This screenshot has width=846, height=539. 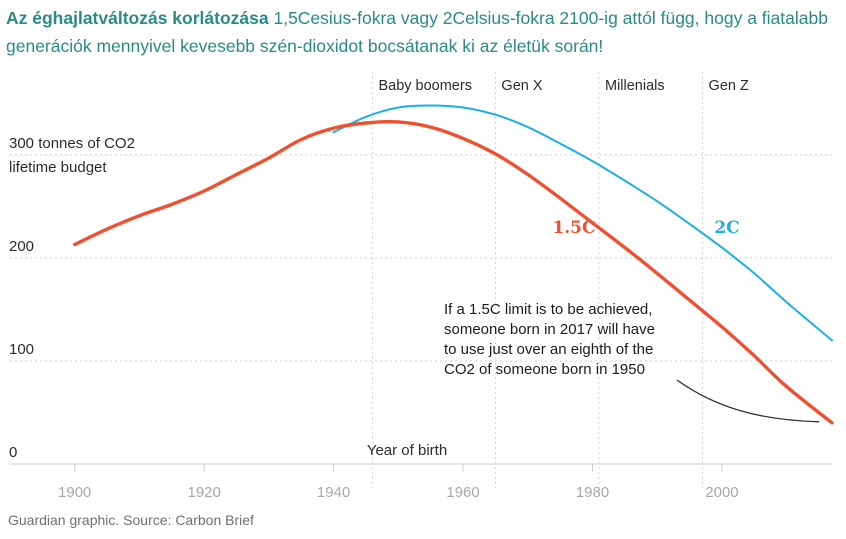 I want to click on annotation-pointer, so click(x=748, y=401).